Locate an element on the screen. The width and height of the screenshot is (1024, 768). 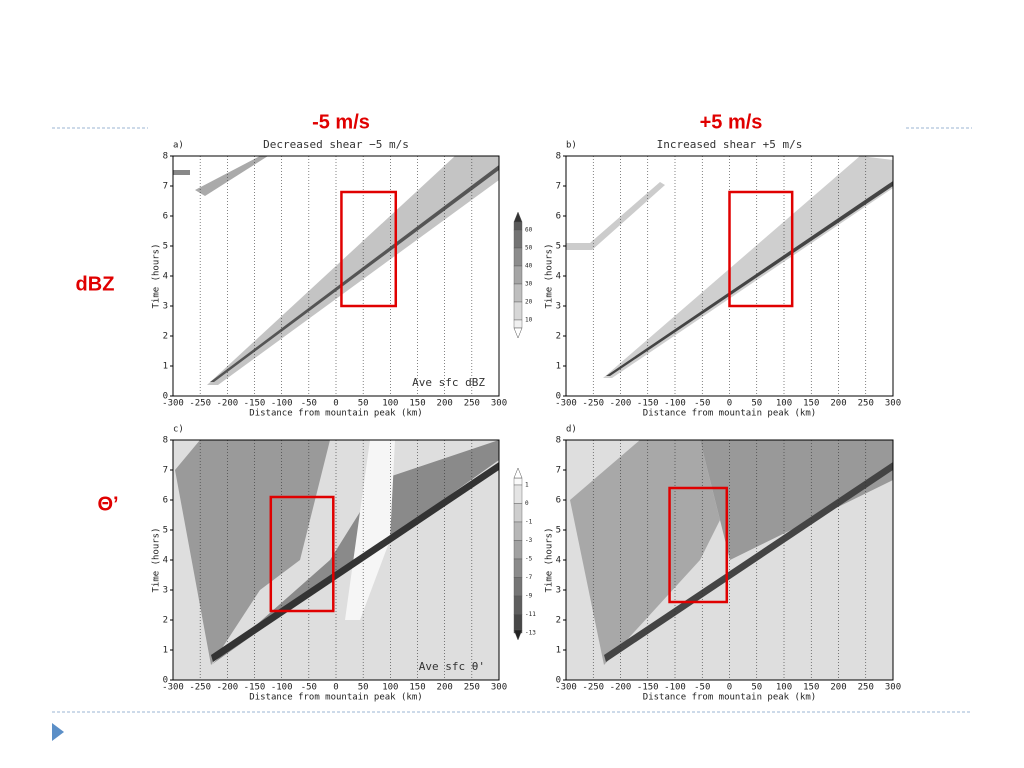
colorbar-label: 40 is located at coordinates (529, 266).